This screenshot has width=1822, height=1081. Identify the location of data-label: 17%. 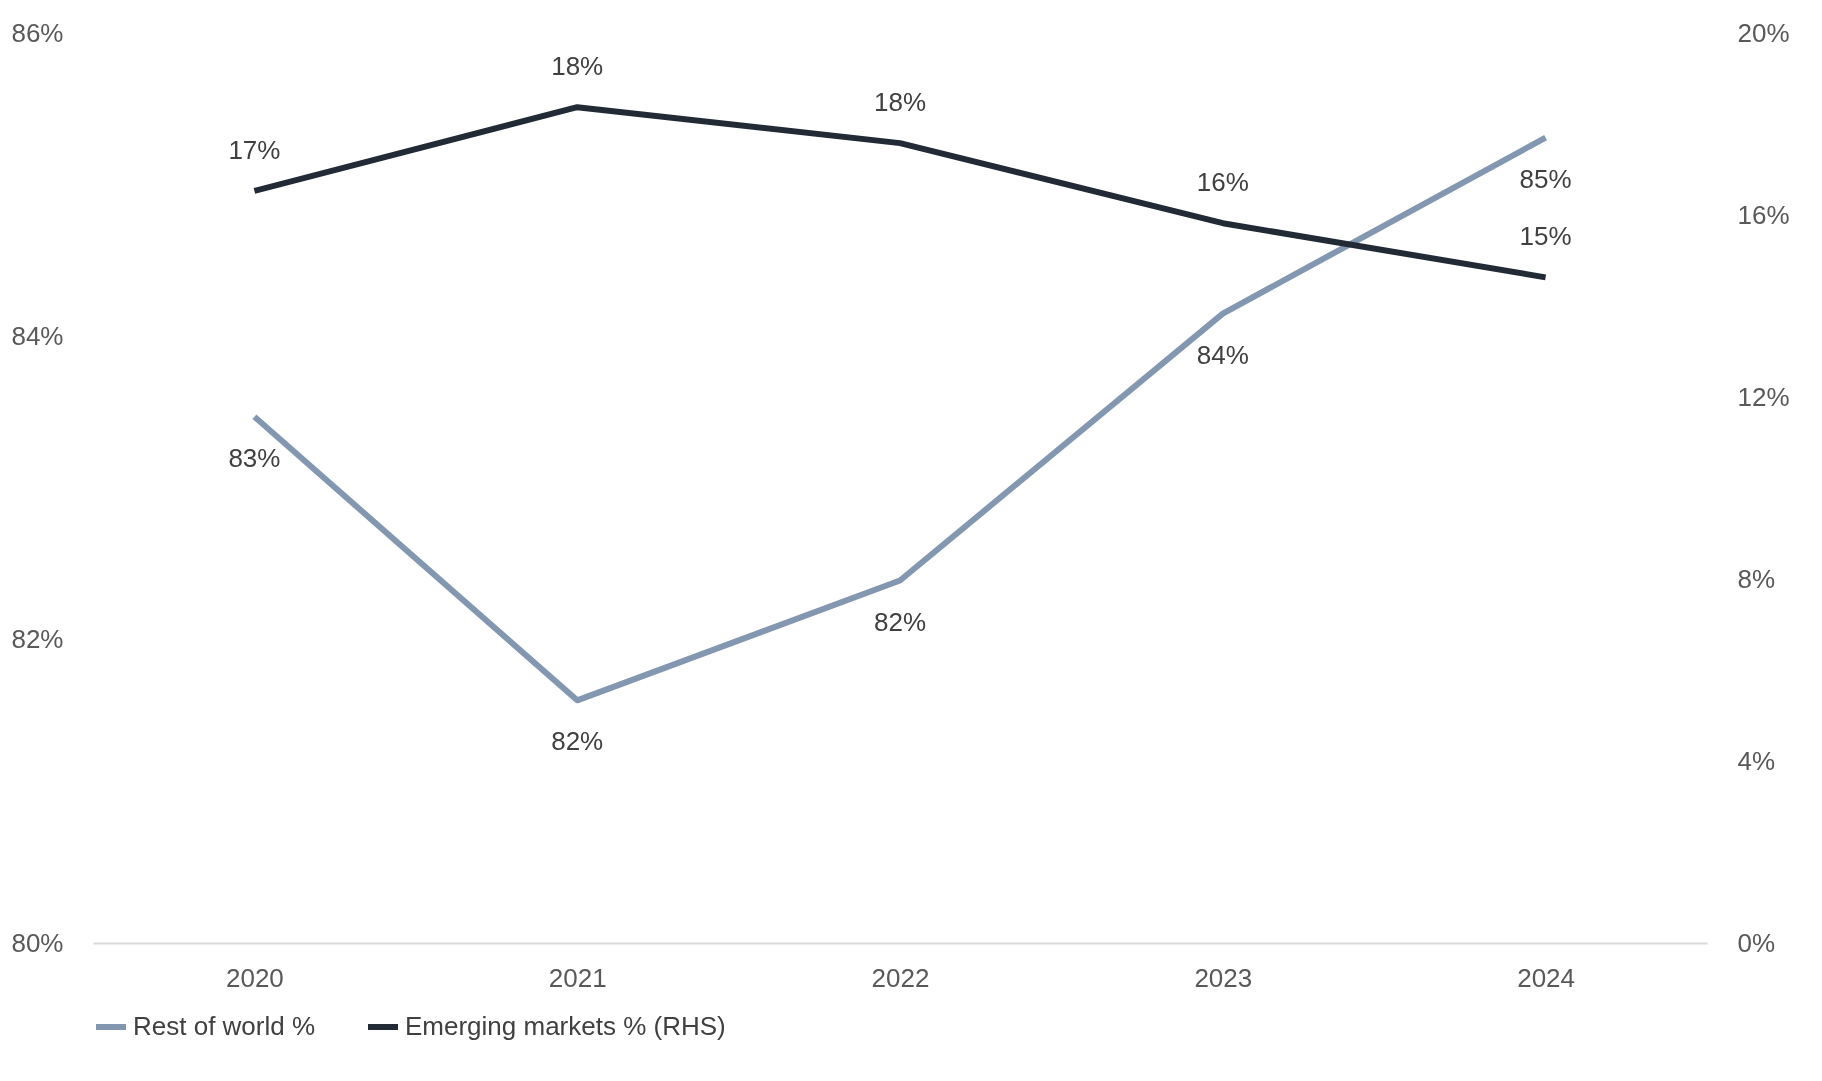
(254, 149).